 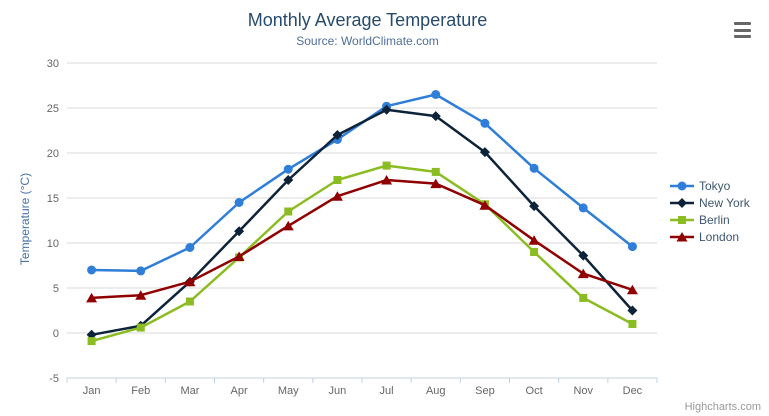 I want to click on x-axis-label: Jan, so click(x=92, y=391).